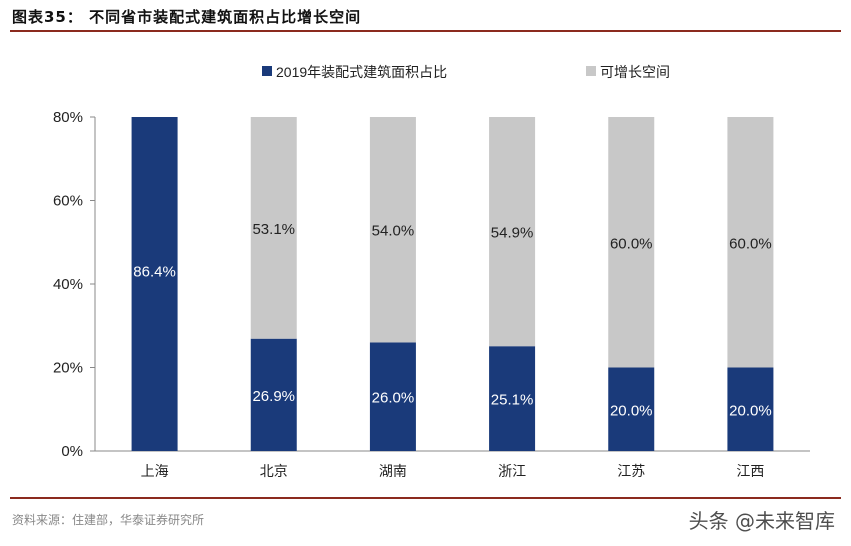 This screenshot has height=546, width=851. What do you see at coordinates (68, 284) in the screenshot?
I see `y-tick-label: 40%` at bounding box center [68, 284].